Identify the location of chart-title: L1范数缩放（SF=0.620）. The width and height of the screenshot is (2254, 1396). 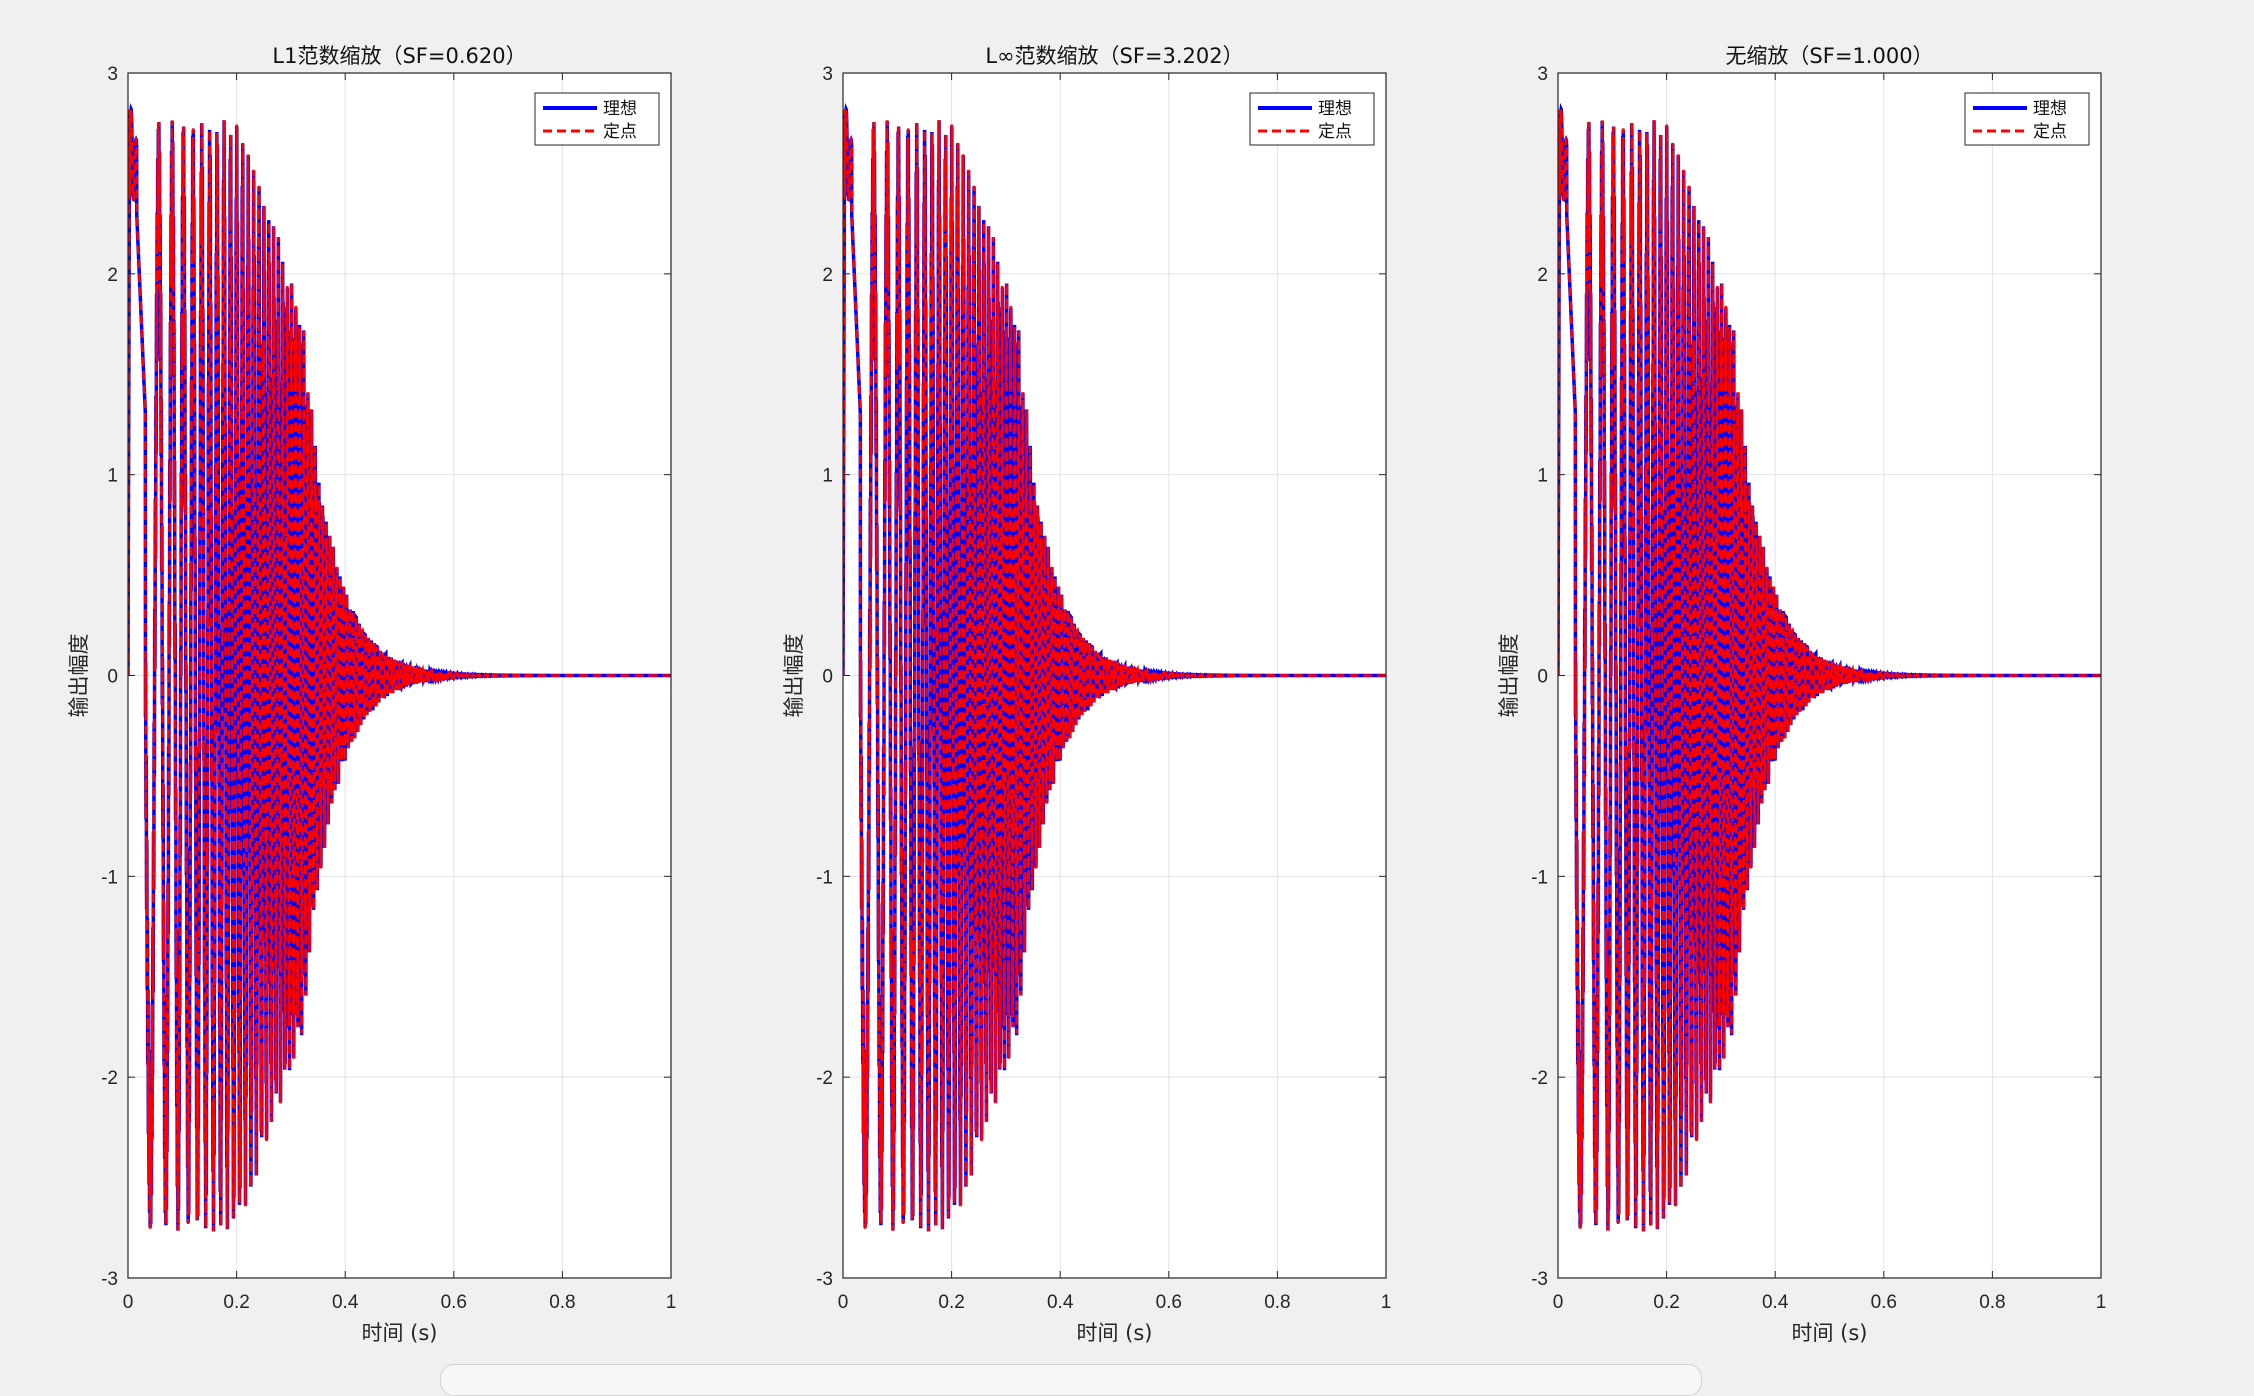
(399, 56).